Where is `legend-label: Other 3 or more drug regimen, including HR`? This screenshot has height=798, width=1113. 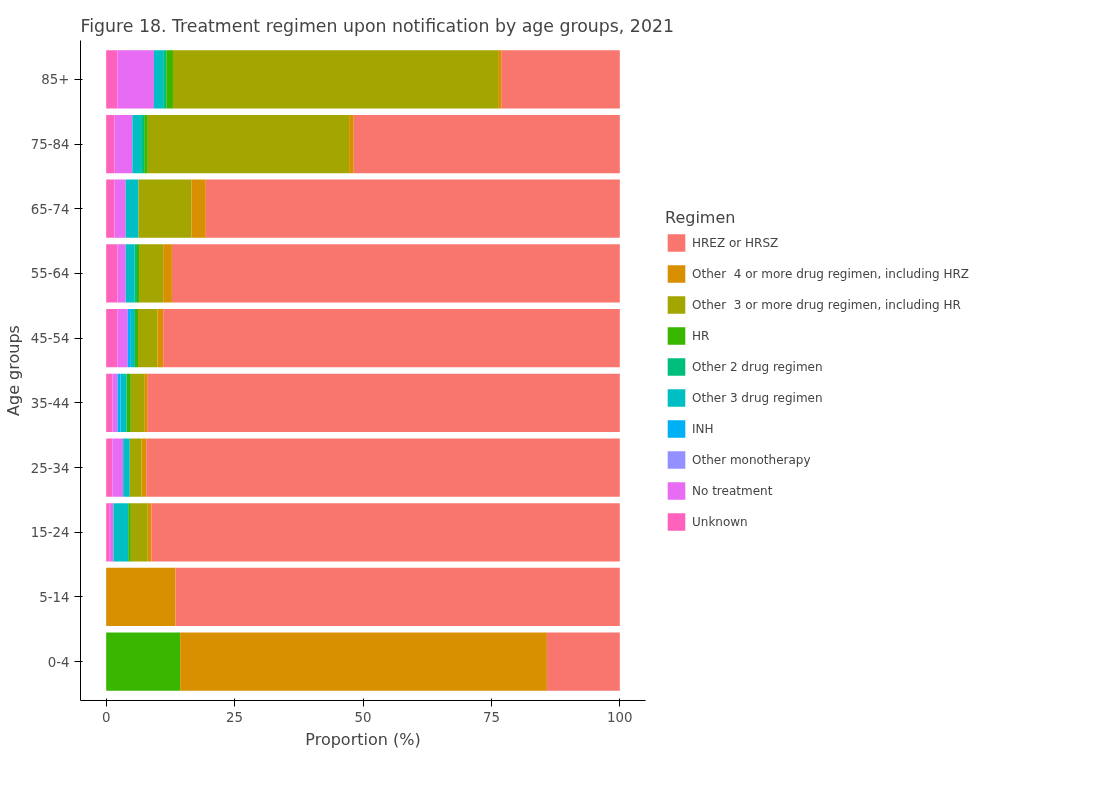
legend-label: Other 3 or more drug regimen, including HR is located at coordinates (826, 304).